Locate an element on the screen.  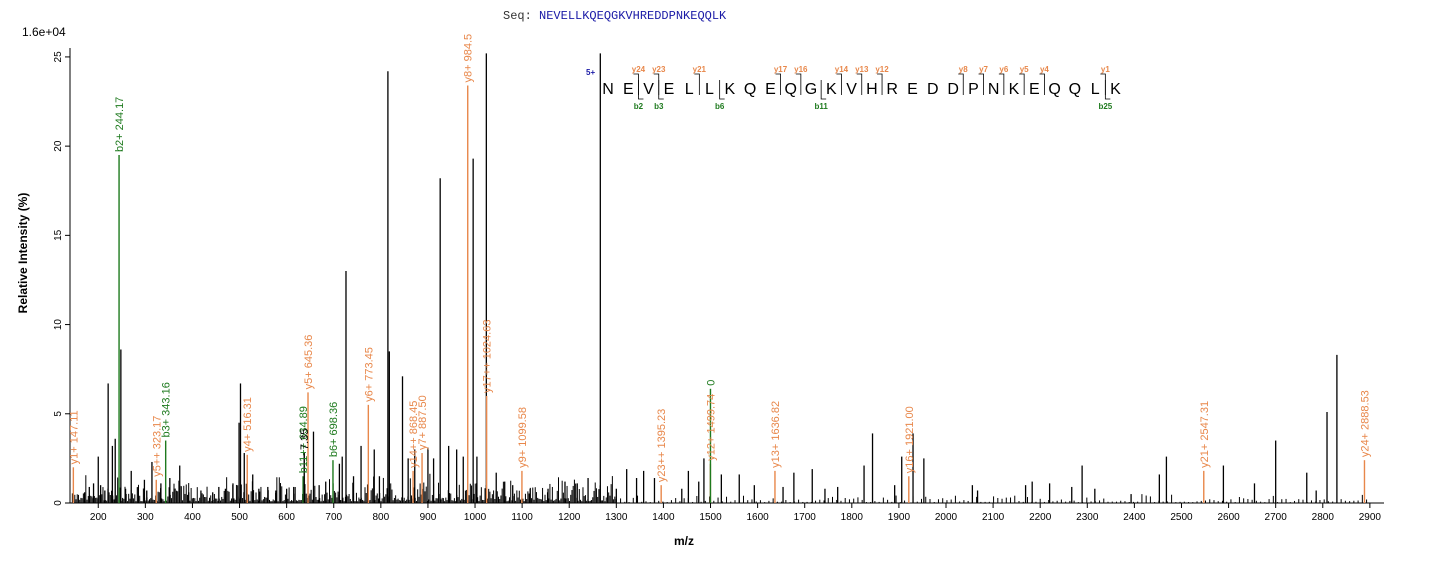
x-tick-label: 1500 is located at coordinates (710, 517).